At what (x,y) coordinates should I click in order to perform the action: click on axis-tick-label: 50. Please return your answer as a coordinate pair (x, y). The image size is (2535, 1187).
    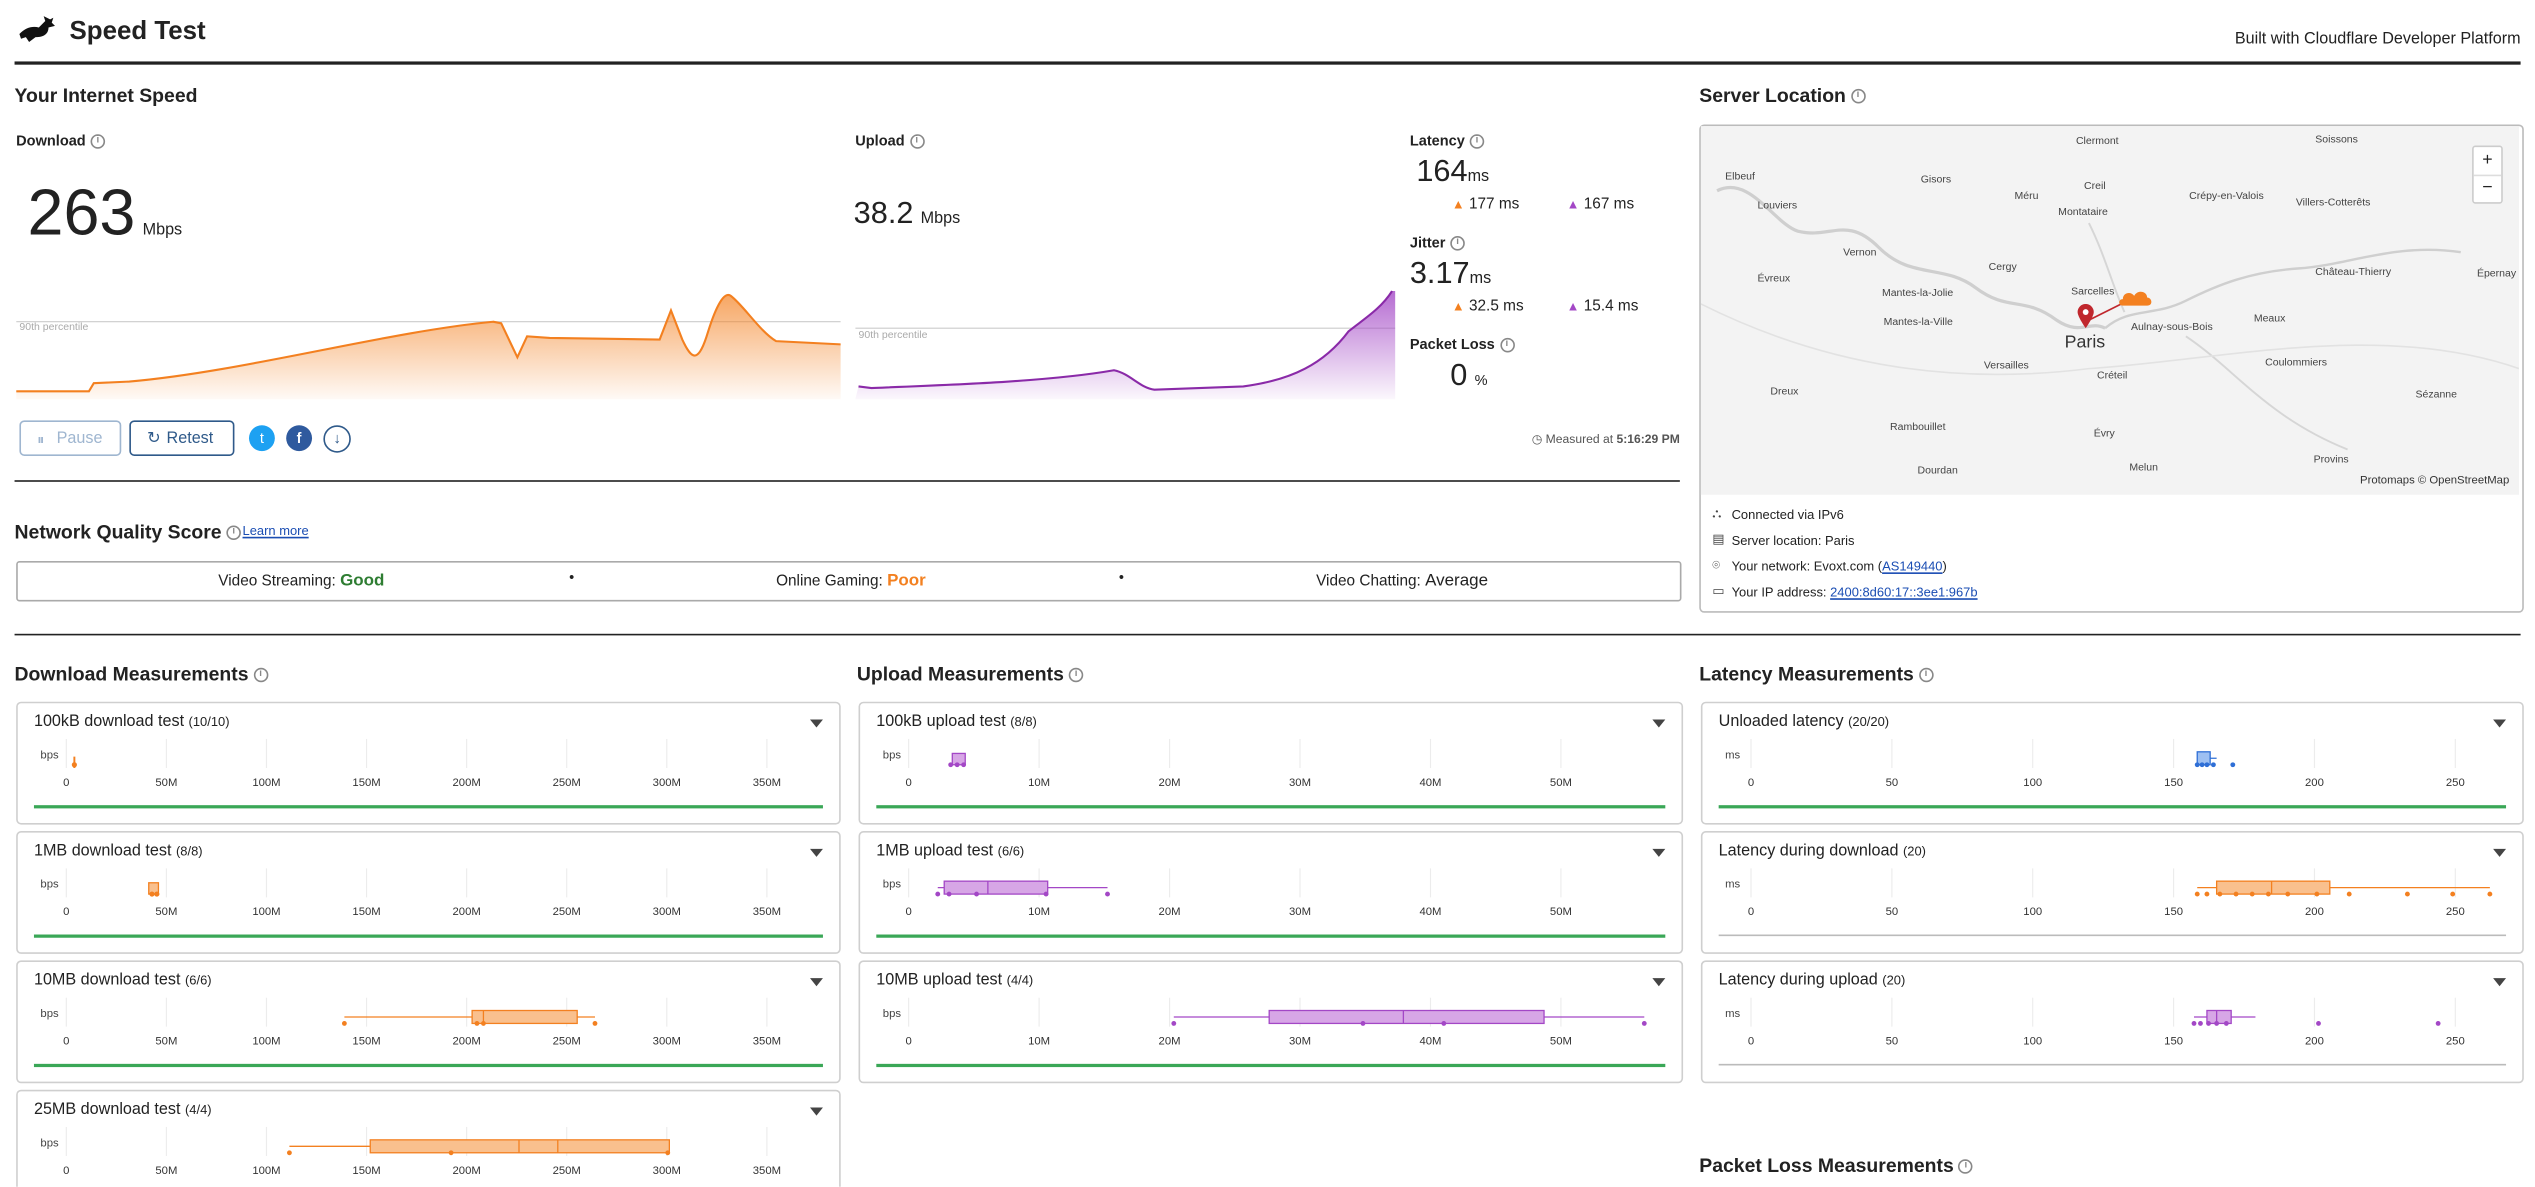
    Looking at the image, I should click on (1892, 783).